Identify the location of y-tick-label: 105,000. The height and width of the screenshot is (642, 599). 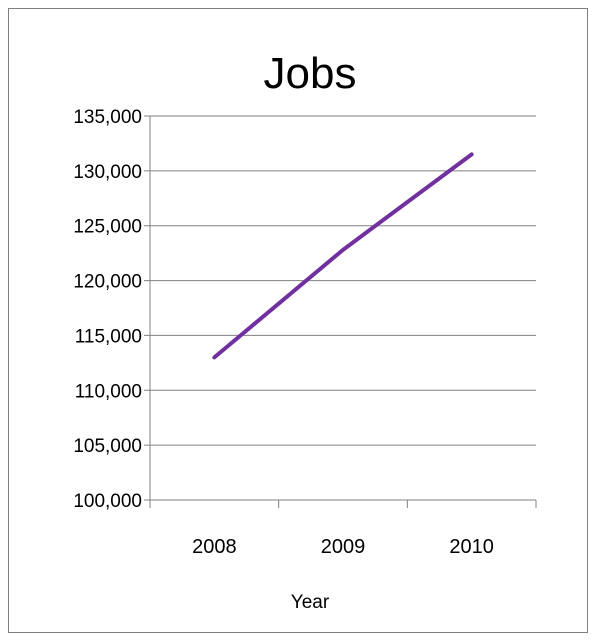
(107, 446).